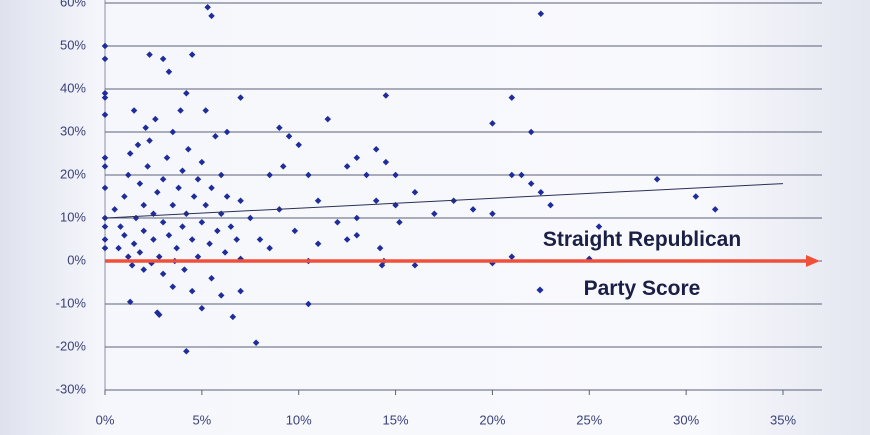 The height and width of the screenshot is (435, 870). Describe the element at coordinates (299, 419) in the screenshot. I see `x-tick-label: 10%` at that location.